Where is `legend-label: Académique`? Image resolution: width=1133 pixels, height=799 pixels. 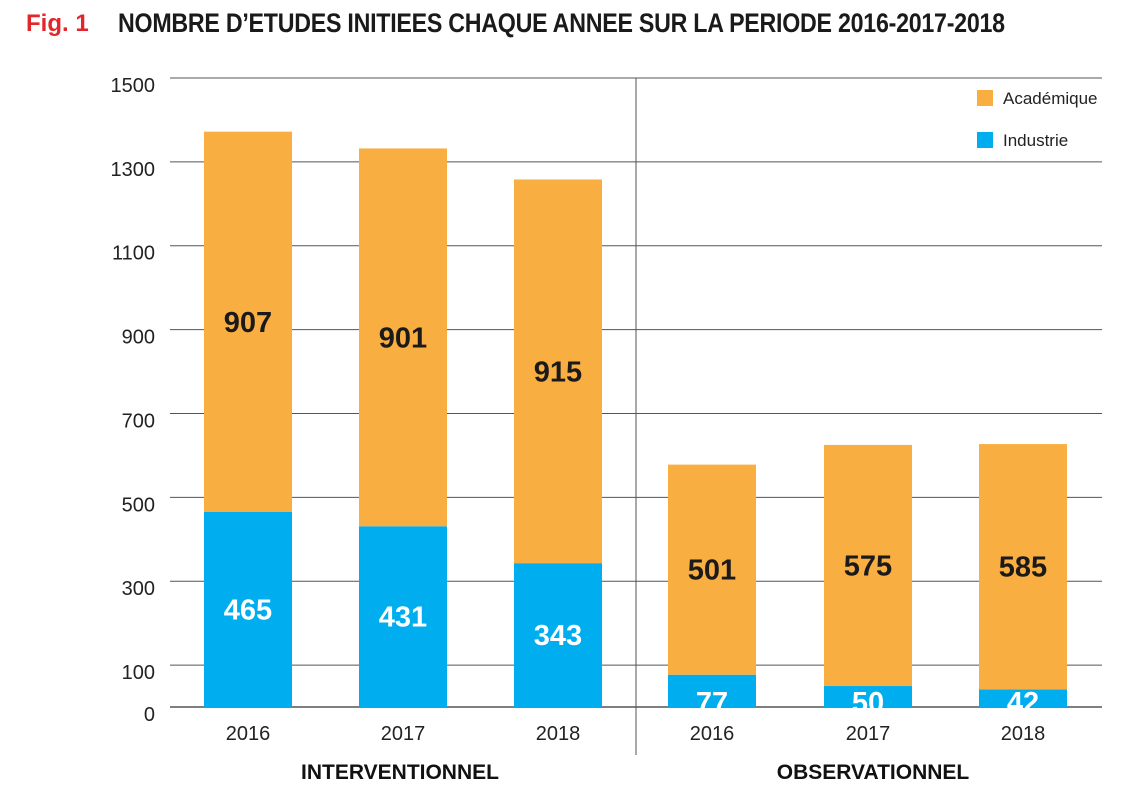 legend-label: Académique is located at coordinates (1050, 98).